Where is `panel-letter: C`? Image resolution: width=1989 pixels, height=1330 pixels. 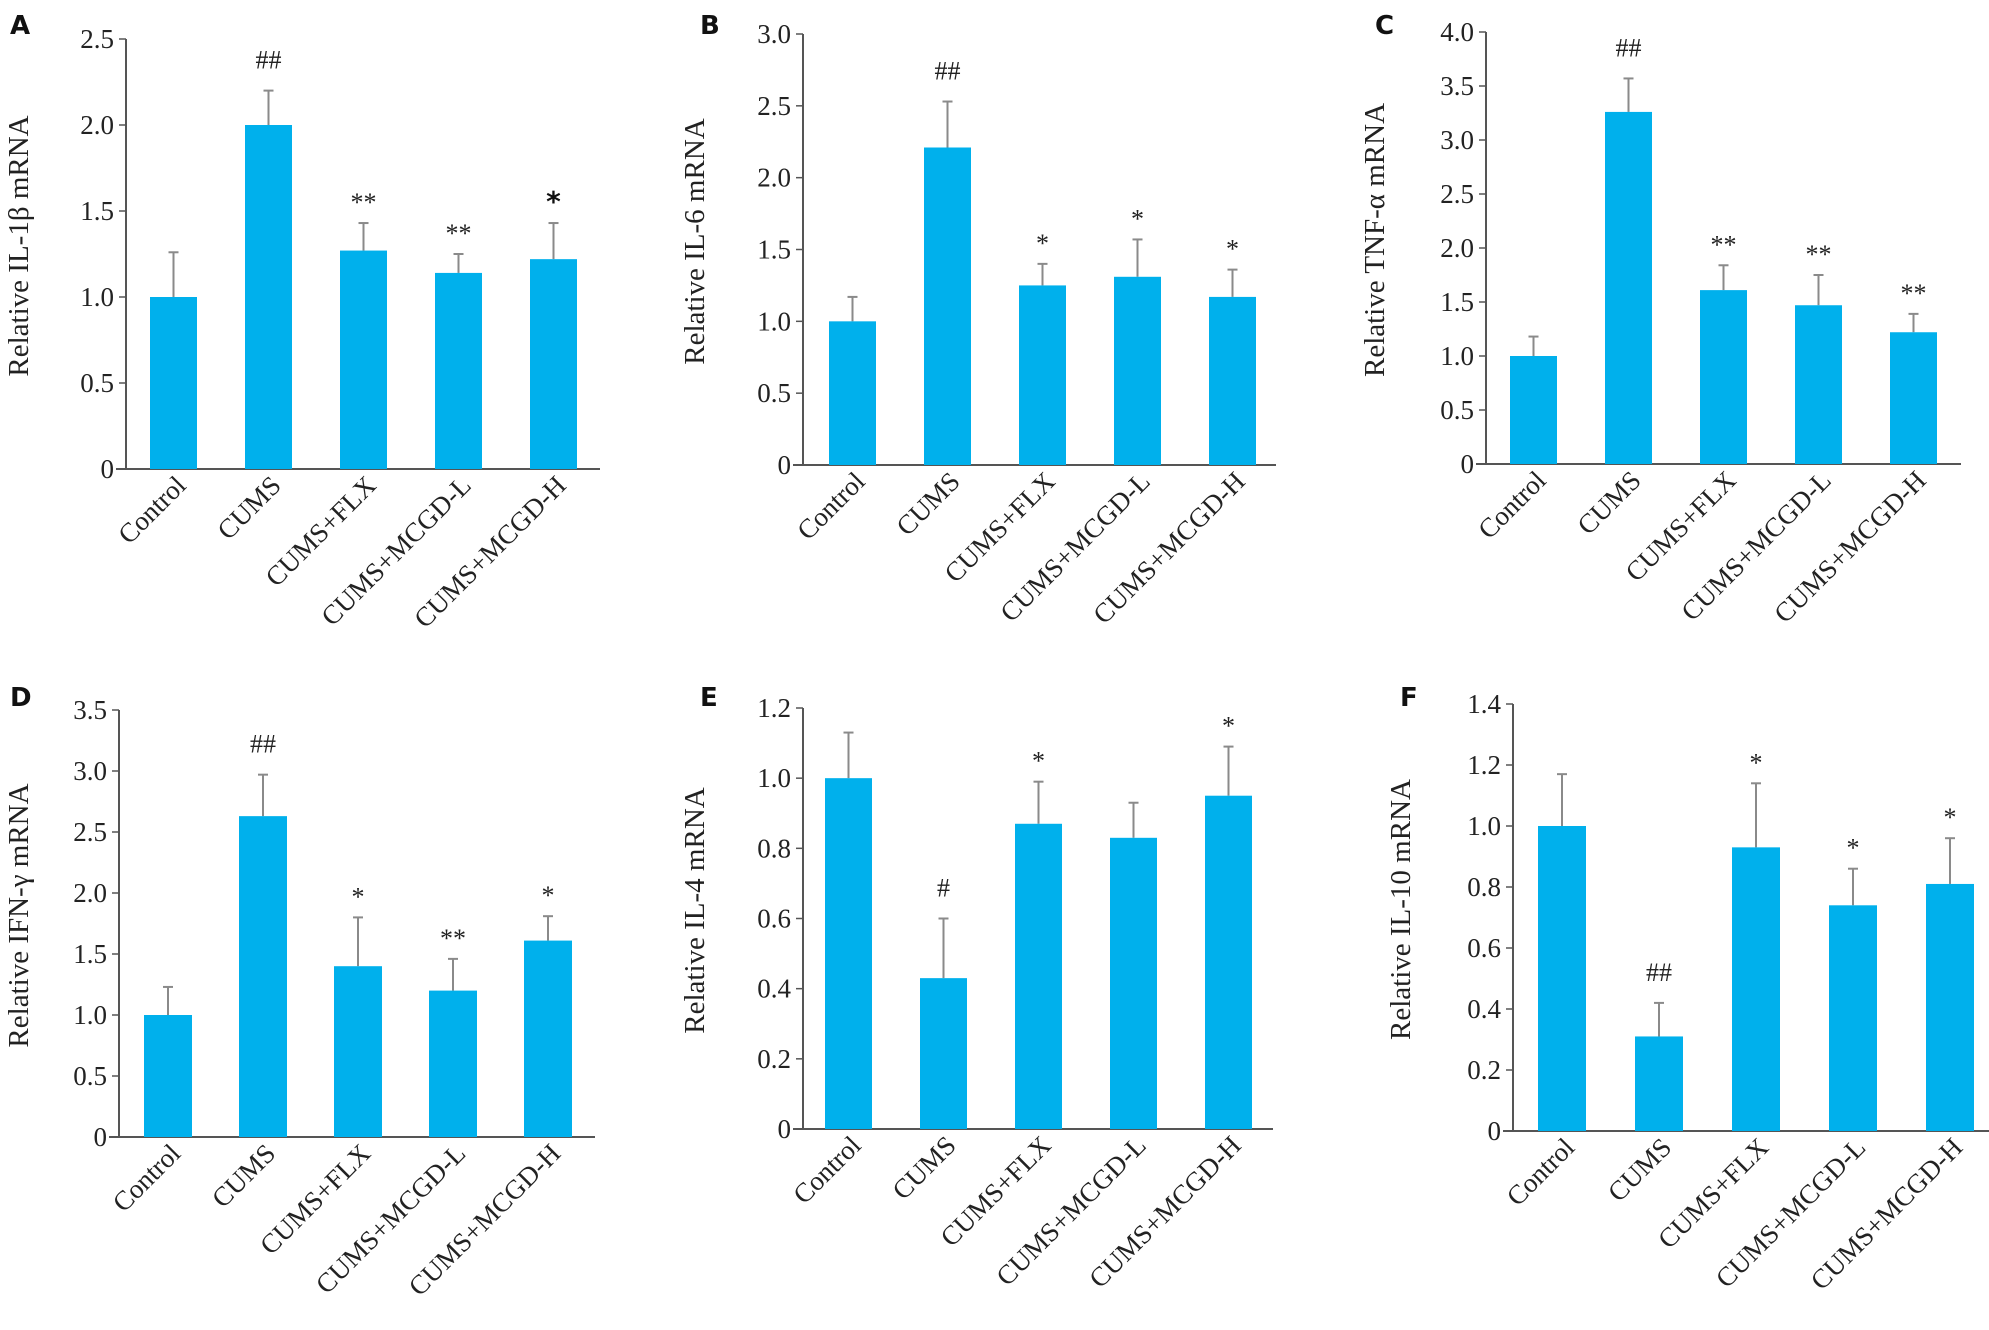
panel-letter: C is located at coordinates (1384, 26).